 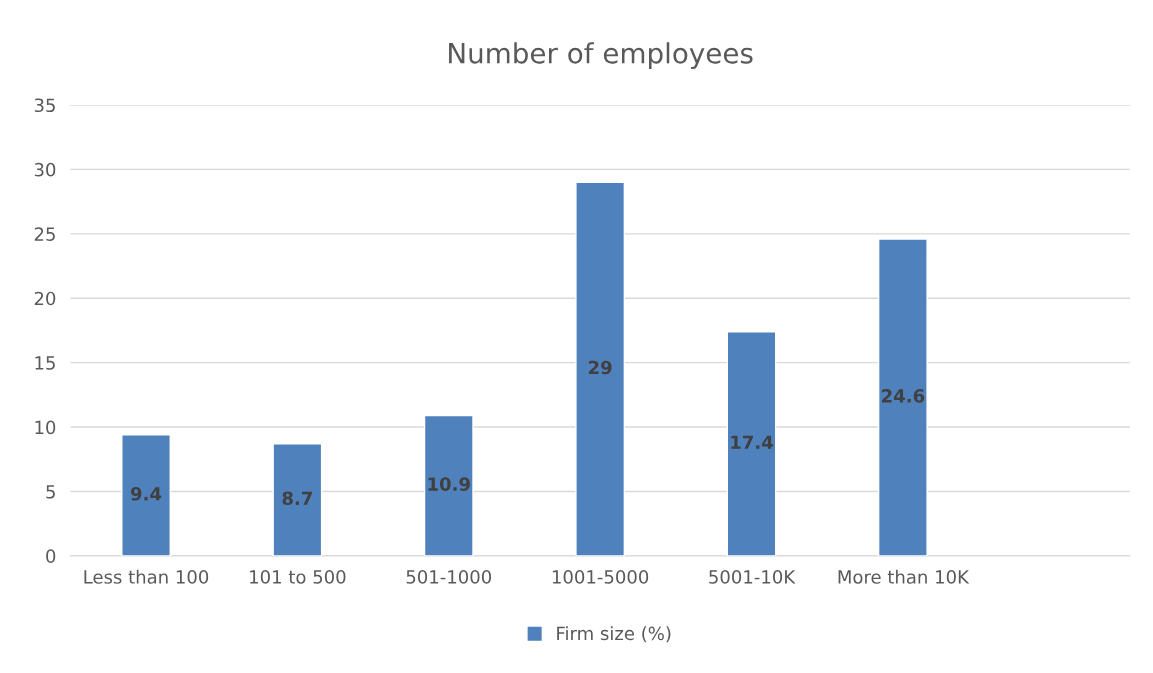 I want to click on x-tick-label: 5001-10K, so click(x=752, y=577).